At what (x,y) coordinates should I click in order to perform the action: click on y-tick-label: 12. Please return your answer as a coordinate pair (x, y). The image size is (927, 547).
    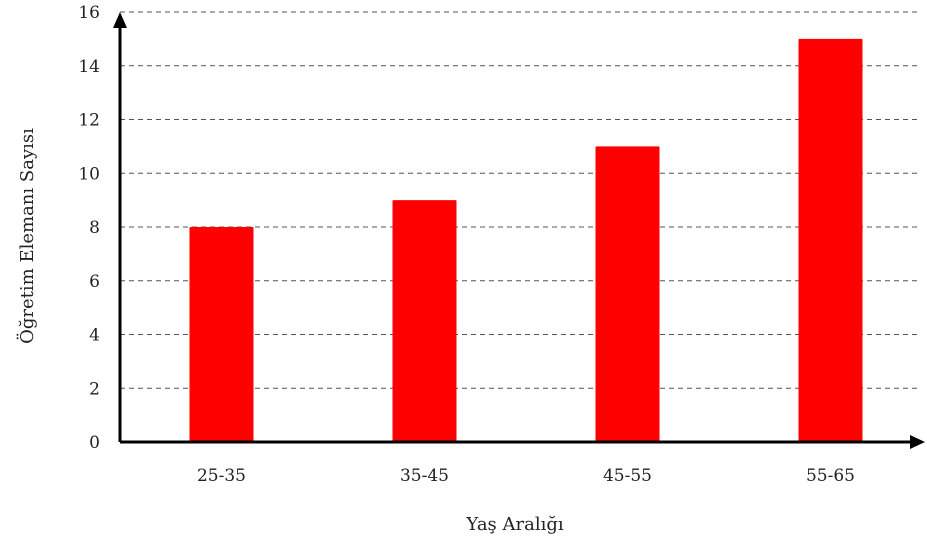
    Looking at the image, I should click on (89, 121).